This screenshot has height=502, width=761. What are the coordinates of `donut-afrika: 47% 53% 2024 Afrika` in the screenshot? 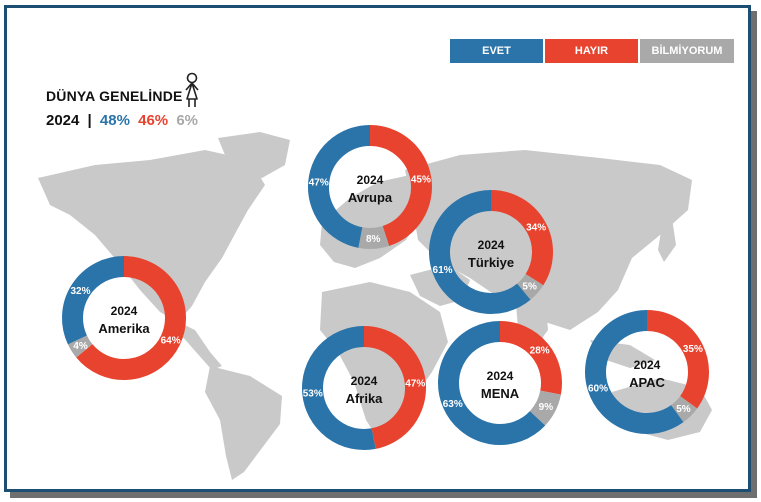 It's located at (364, 388).